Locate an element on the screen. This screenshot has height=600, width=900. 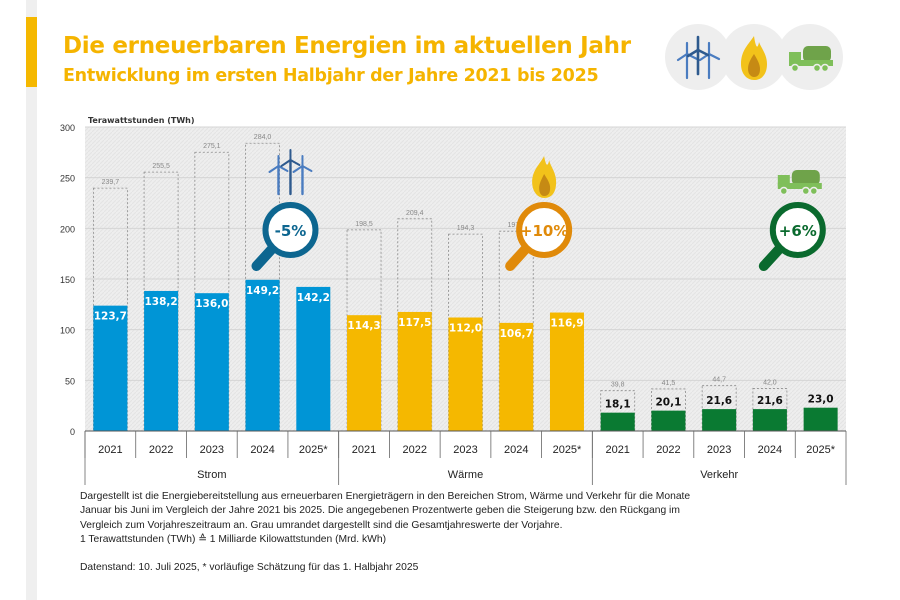
y-tick-label: 50 is located at coordinates (70, 381).